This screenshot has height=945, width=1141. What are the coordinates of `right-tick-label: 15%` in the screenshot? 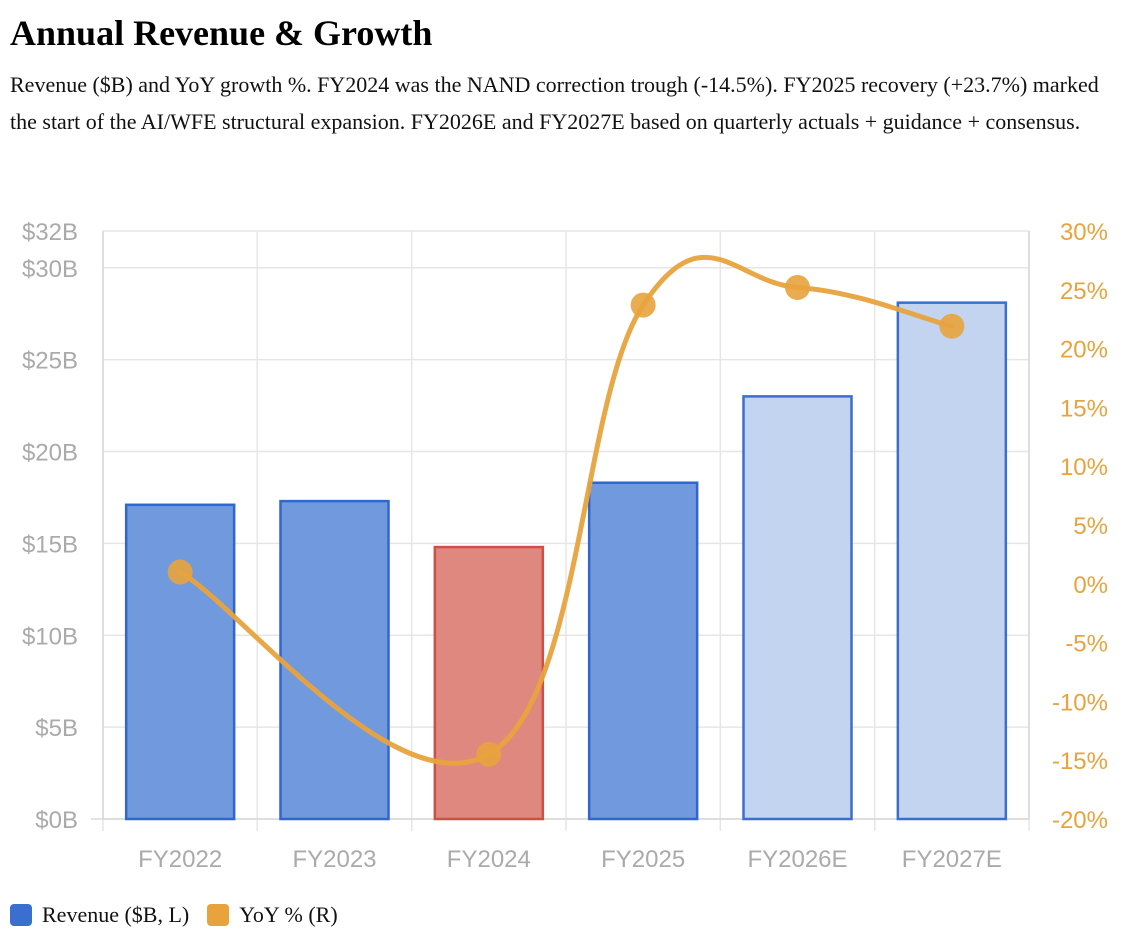 It's located at (1084, 408).